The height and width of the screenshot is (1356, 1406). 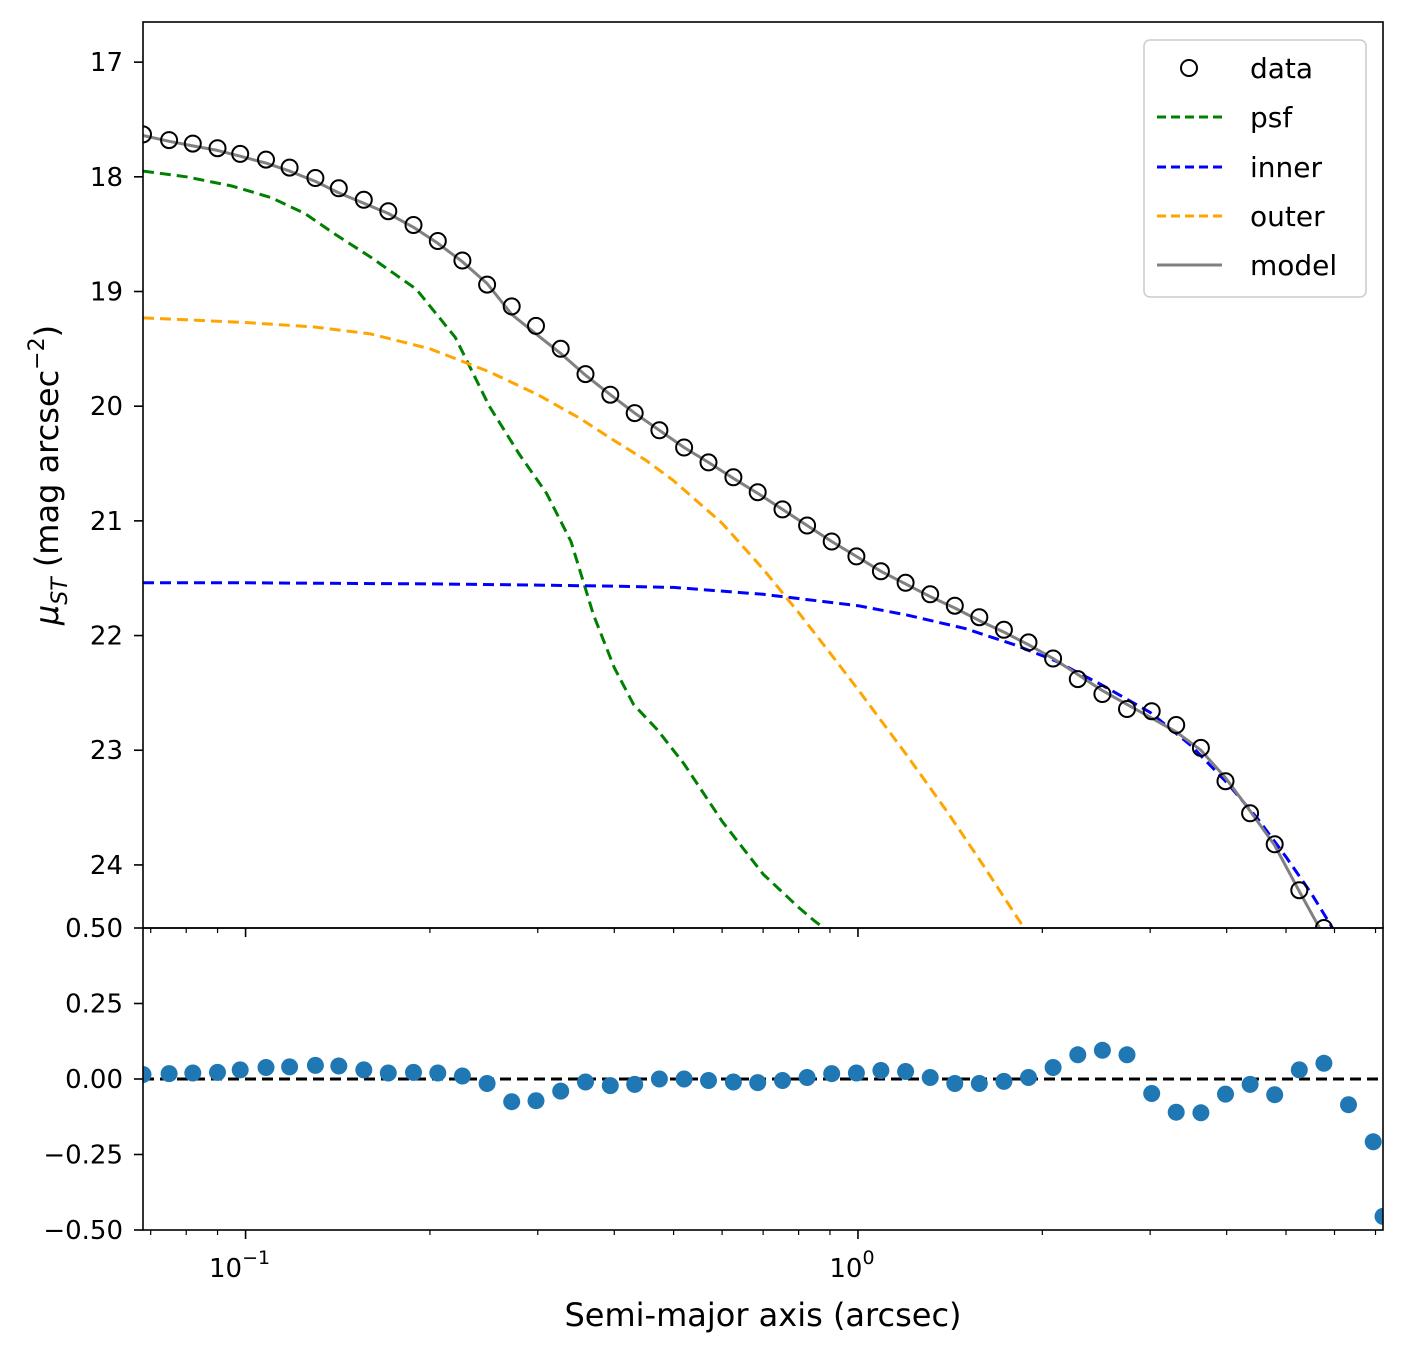 I want to click on legend-entry-psf: psf, so click(x=1225, y=117).